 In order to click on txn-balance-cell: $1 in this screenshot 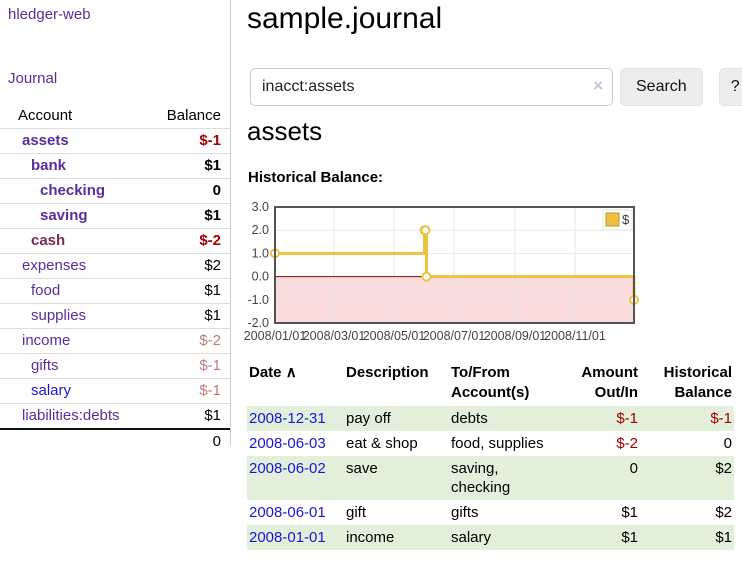, I will do `click(687, 537)`.